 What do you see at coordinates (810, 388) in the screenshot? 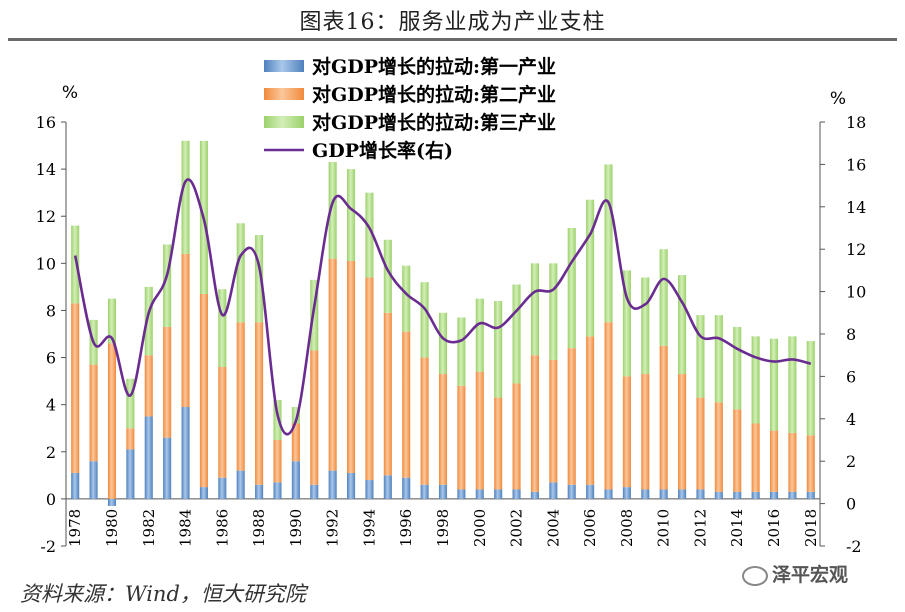
I see `bar-tertiary-2018` at bounding box center [810, 388].